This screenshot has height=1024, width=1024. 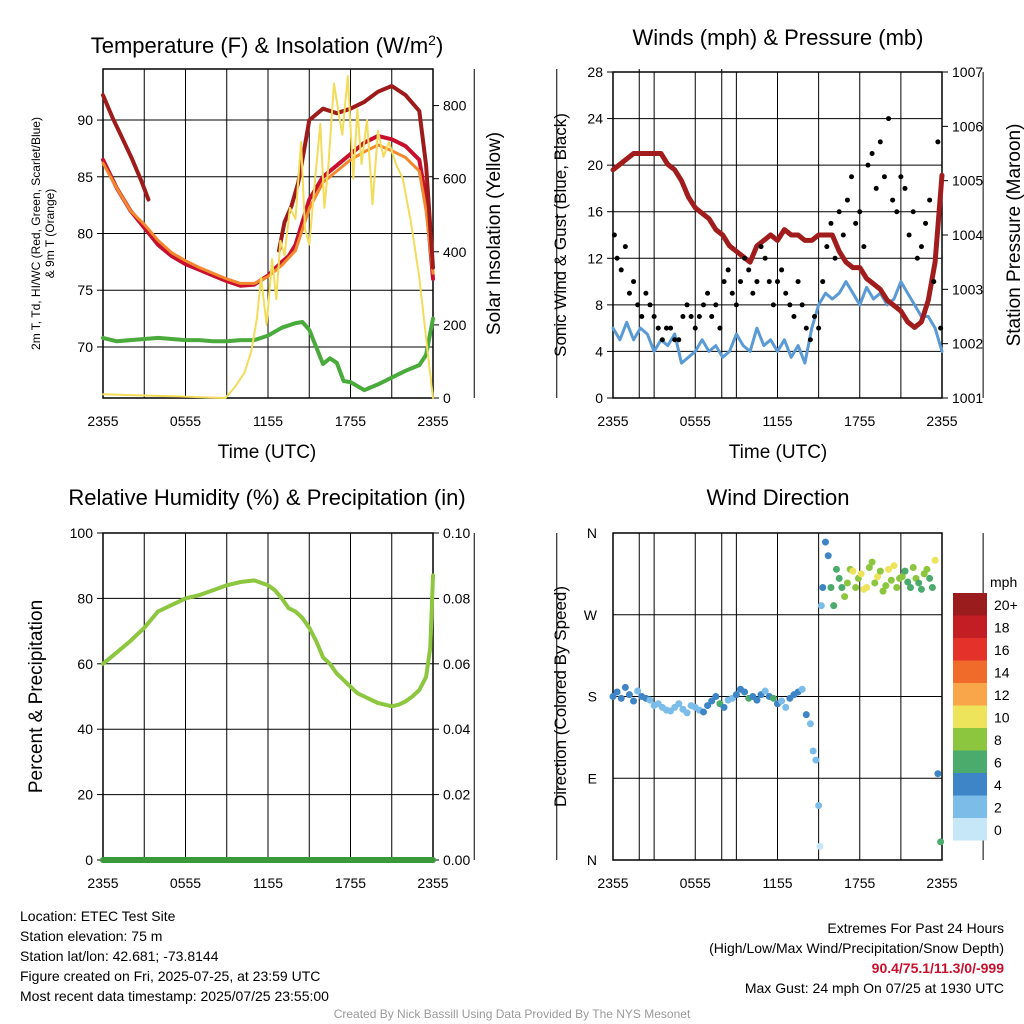 What do you see at coordinates (998, 808) in the screenshot?
I see `legend-label: 2` at bounding box center [998, 808].